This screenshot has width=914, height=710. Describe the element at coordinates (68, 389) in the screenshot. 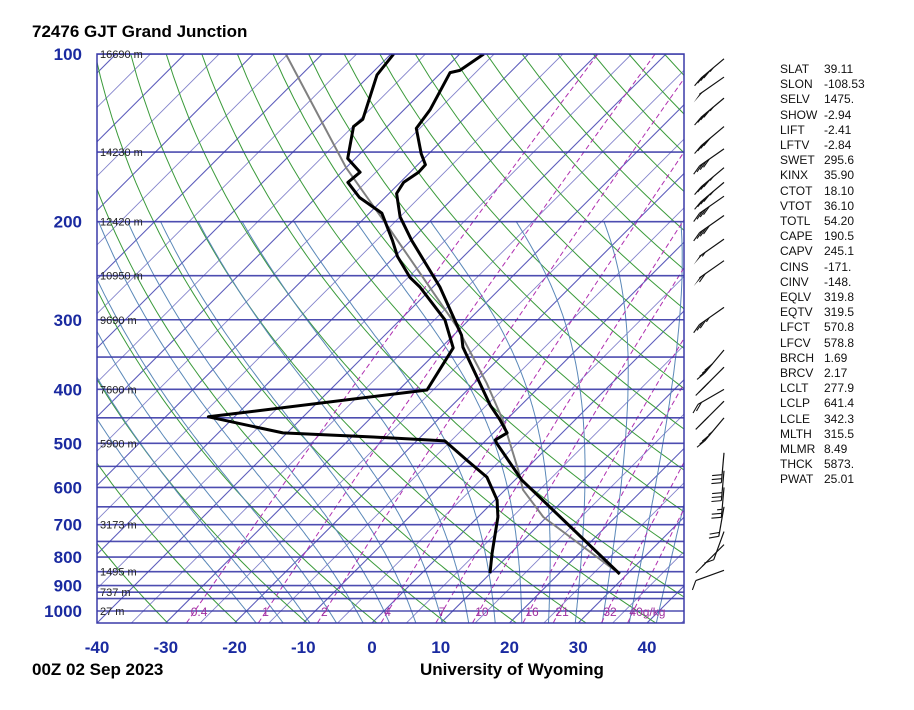

I see `pressure-tick-label: 400` at that location.